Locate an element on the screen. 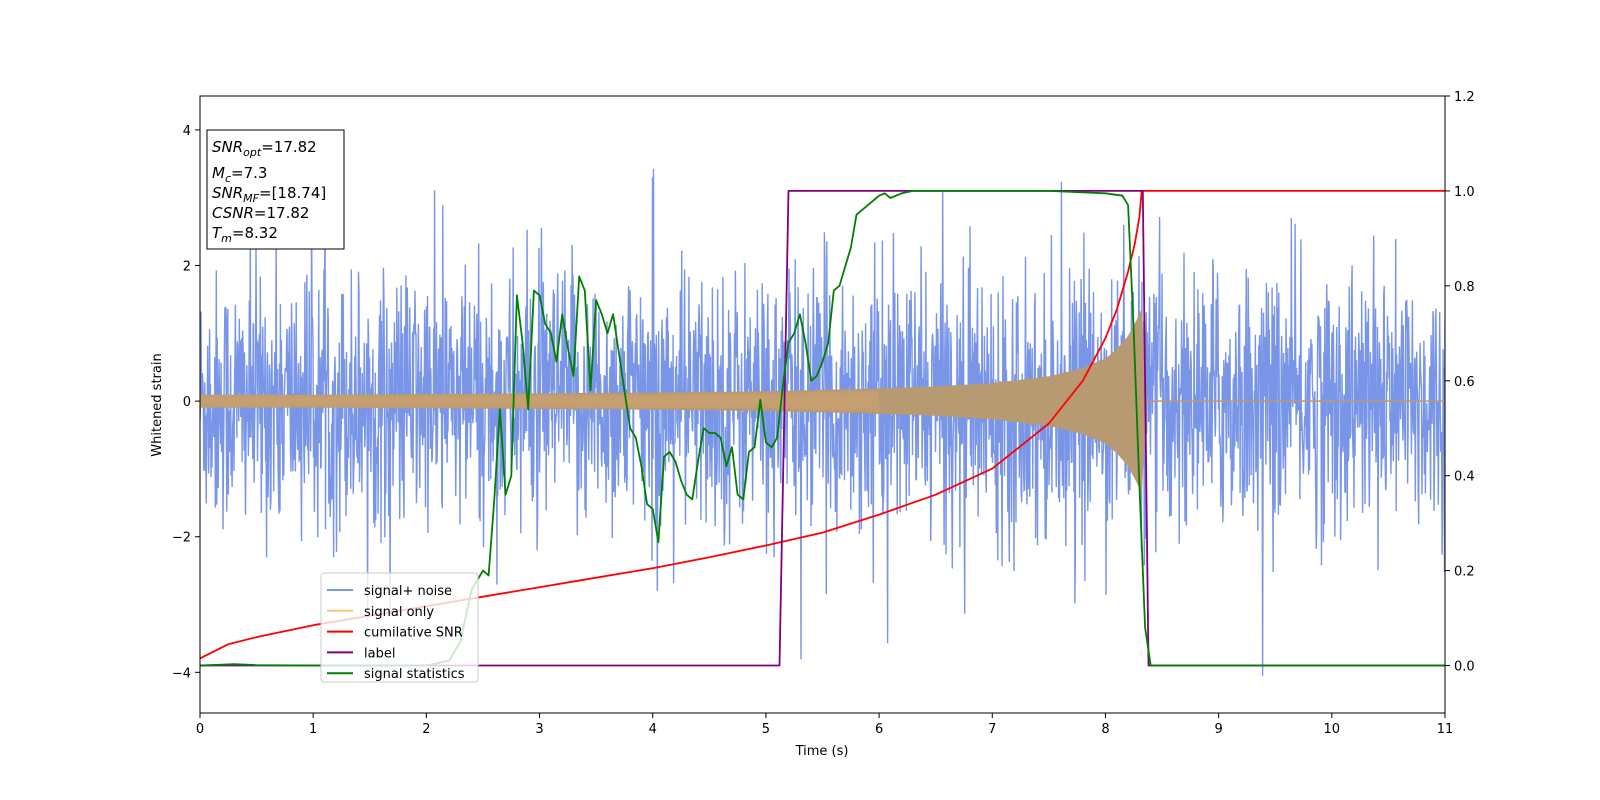 The width and height of the screenshot is (1600, 800). x-tick-label: 5 is located at coordinates (766, 729).